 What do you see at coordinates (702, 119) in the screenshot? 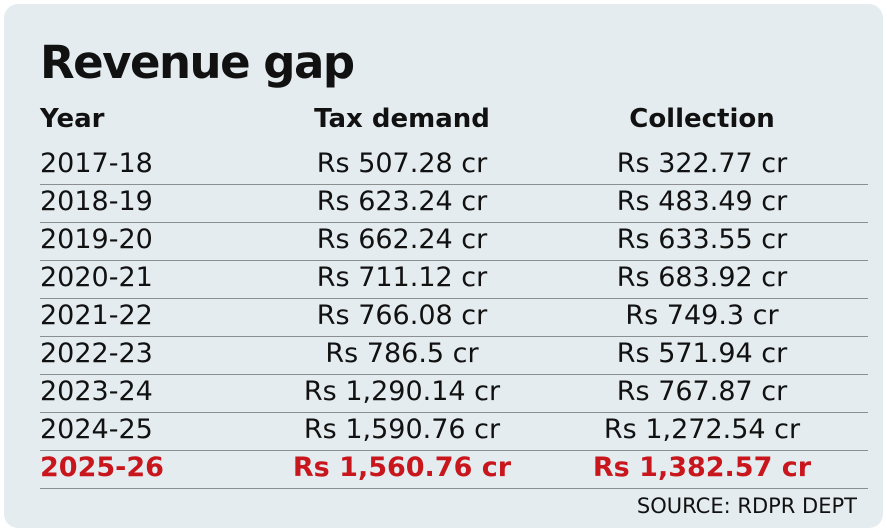
I see `header-collection: Collection` at bounding box center [702, 119].